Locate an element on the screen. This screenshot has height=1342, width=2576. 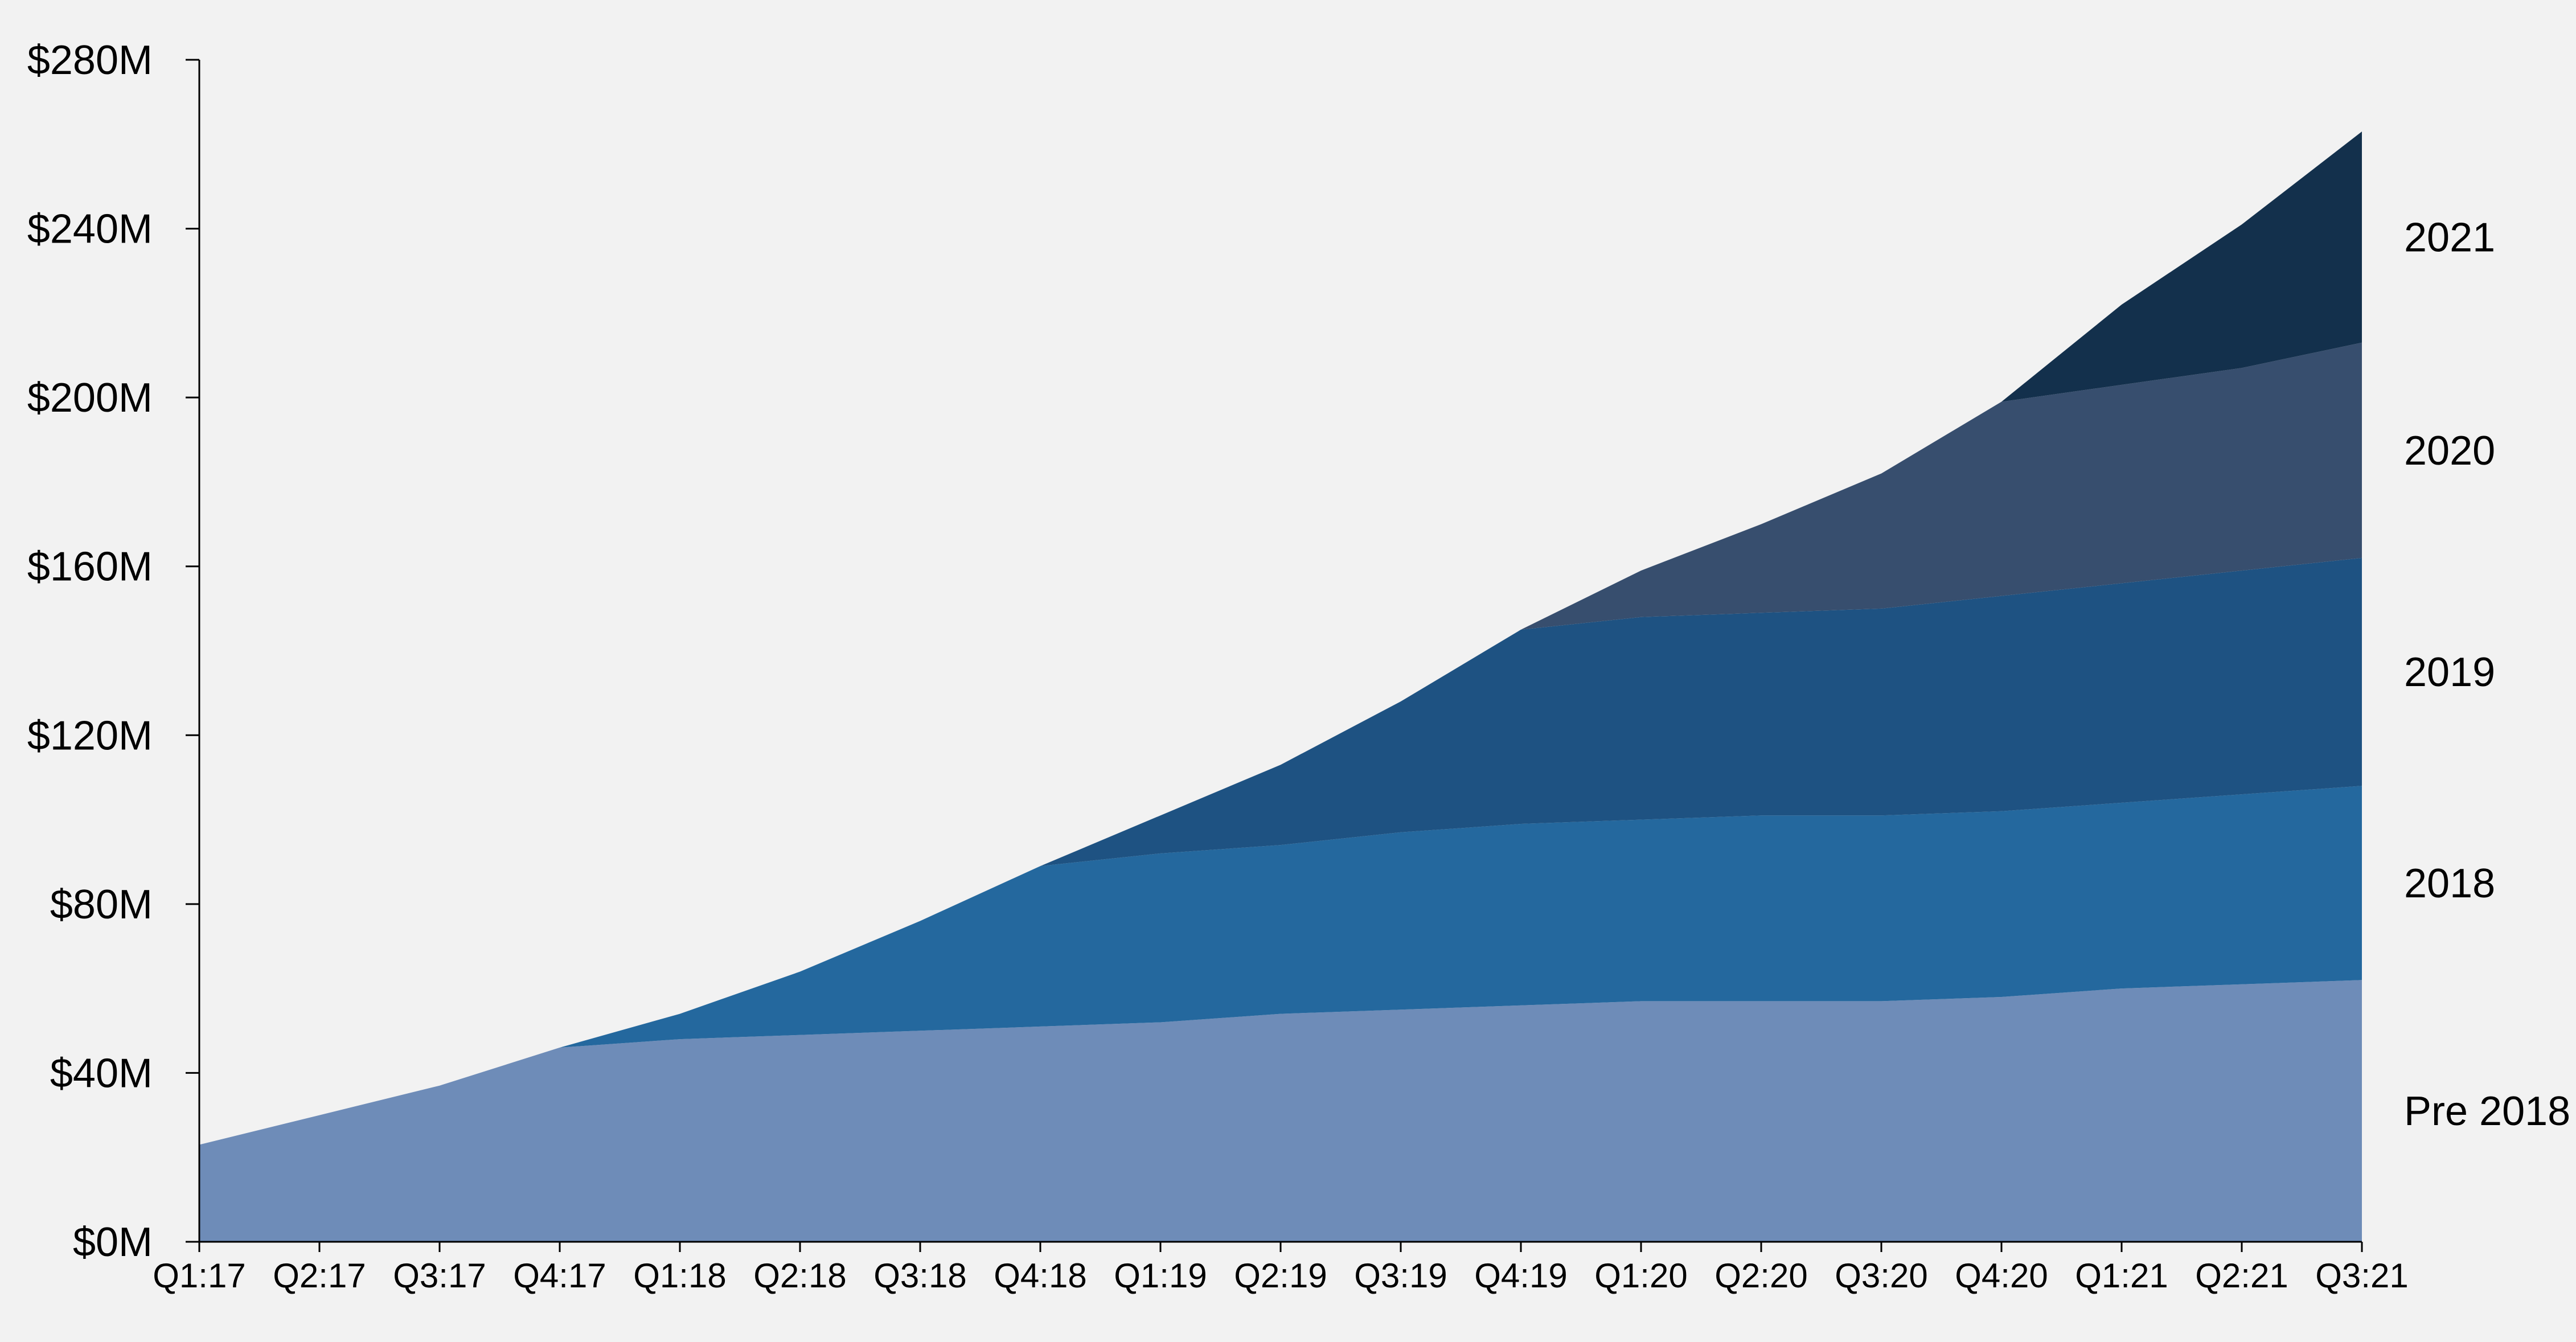
x-tick-label: Q3:19 is located at coordinates (1400, 1276).